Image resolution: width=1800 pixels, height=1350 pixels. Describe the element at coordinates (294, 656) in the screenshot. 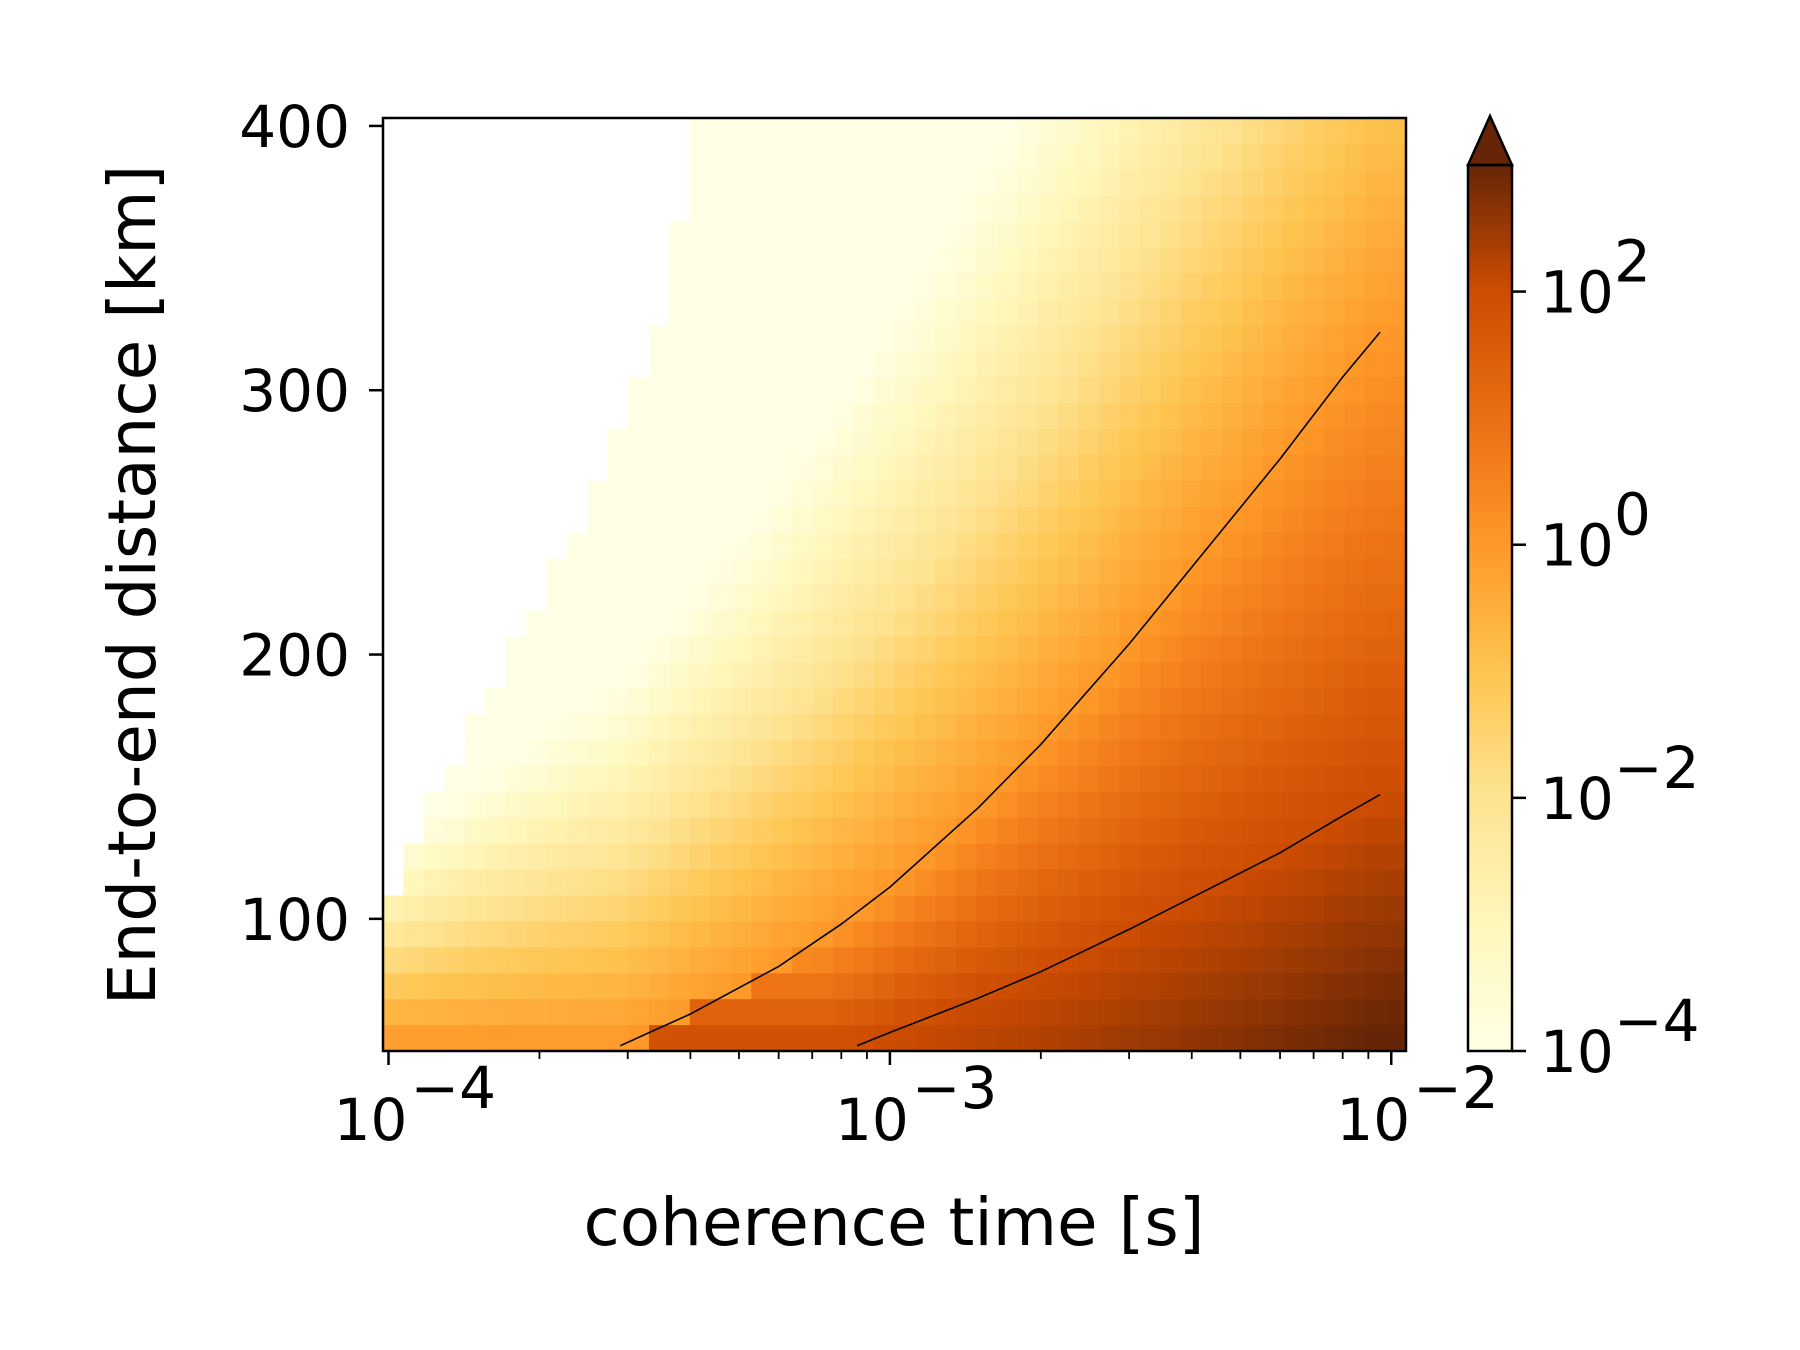

I see `y-tick-label: 200` at that location.